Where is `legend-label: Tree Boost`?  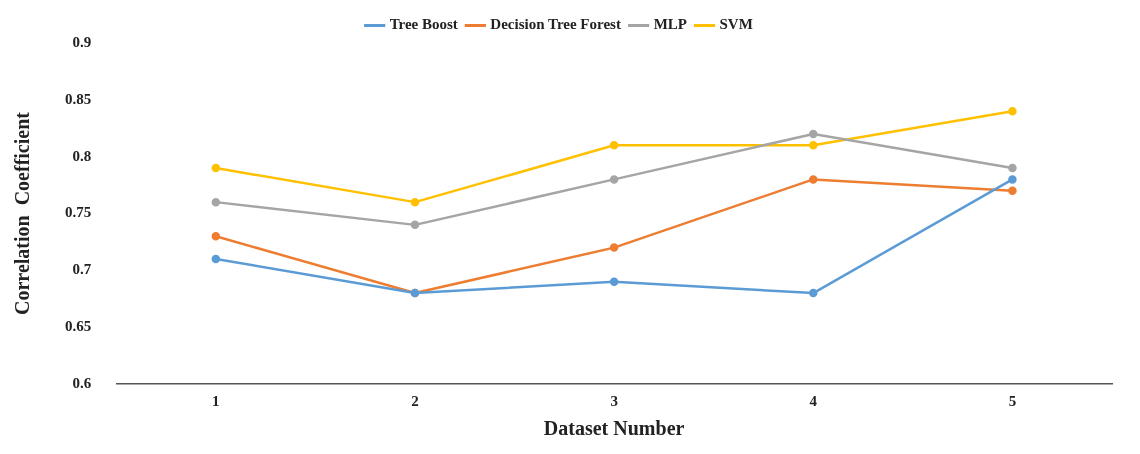
legend-label: Tree Boost is located at coordinates (423, 24).